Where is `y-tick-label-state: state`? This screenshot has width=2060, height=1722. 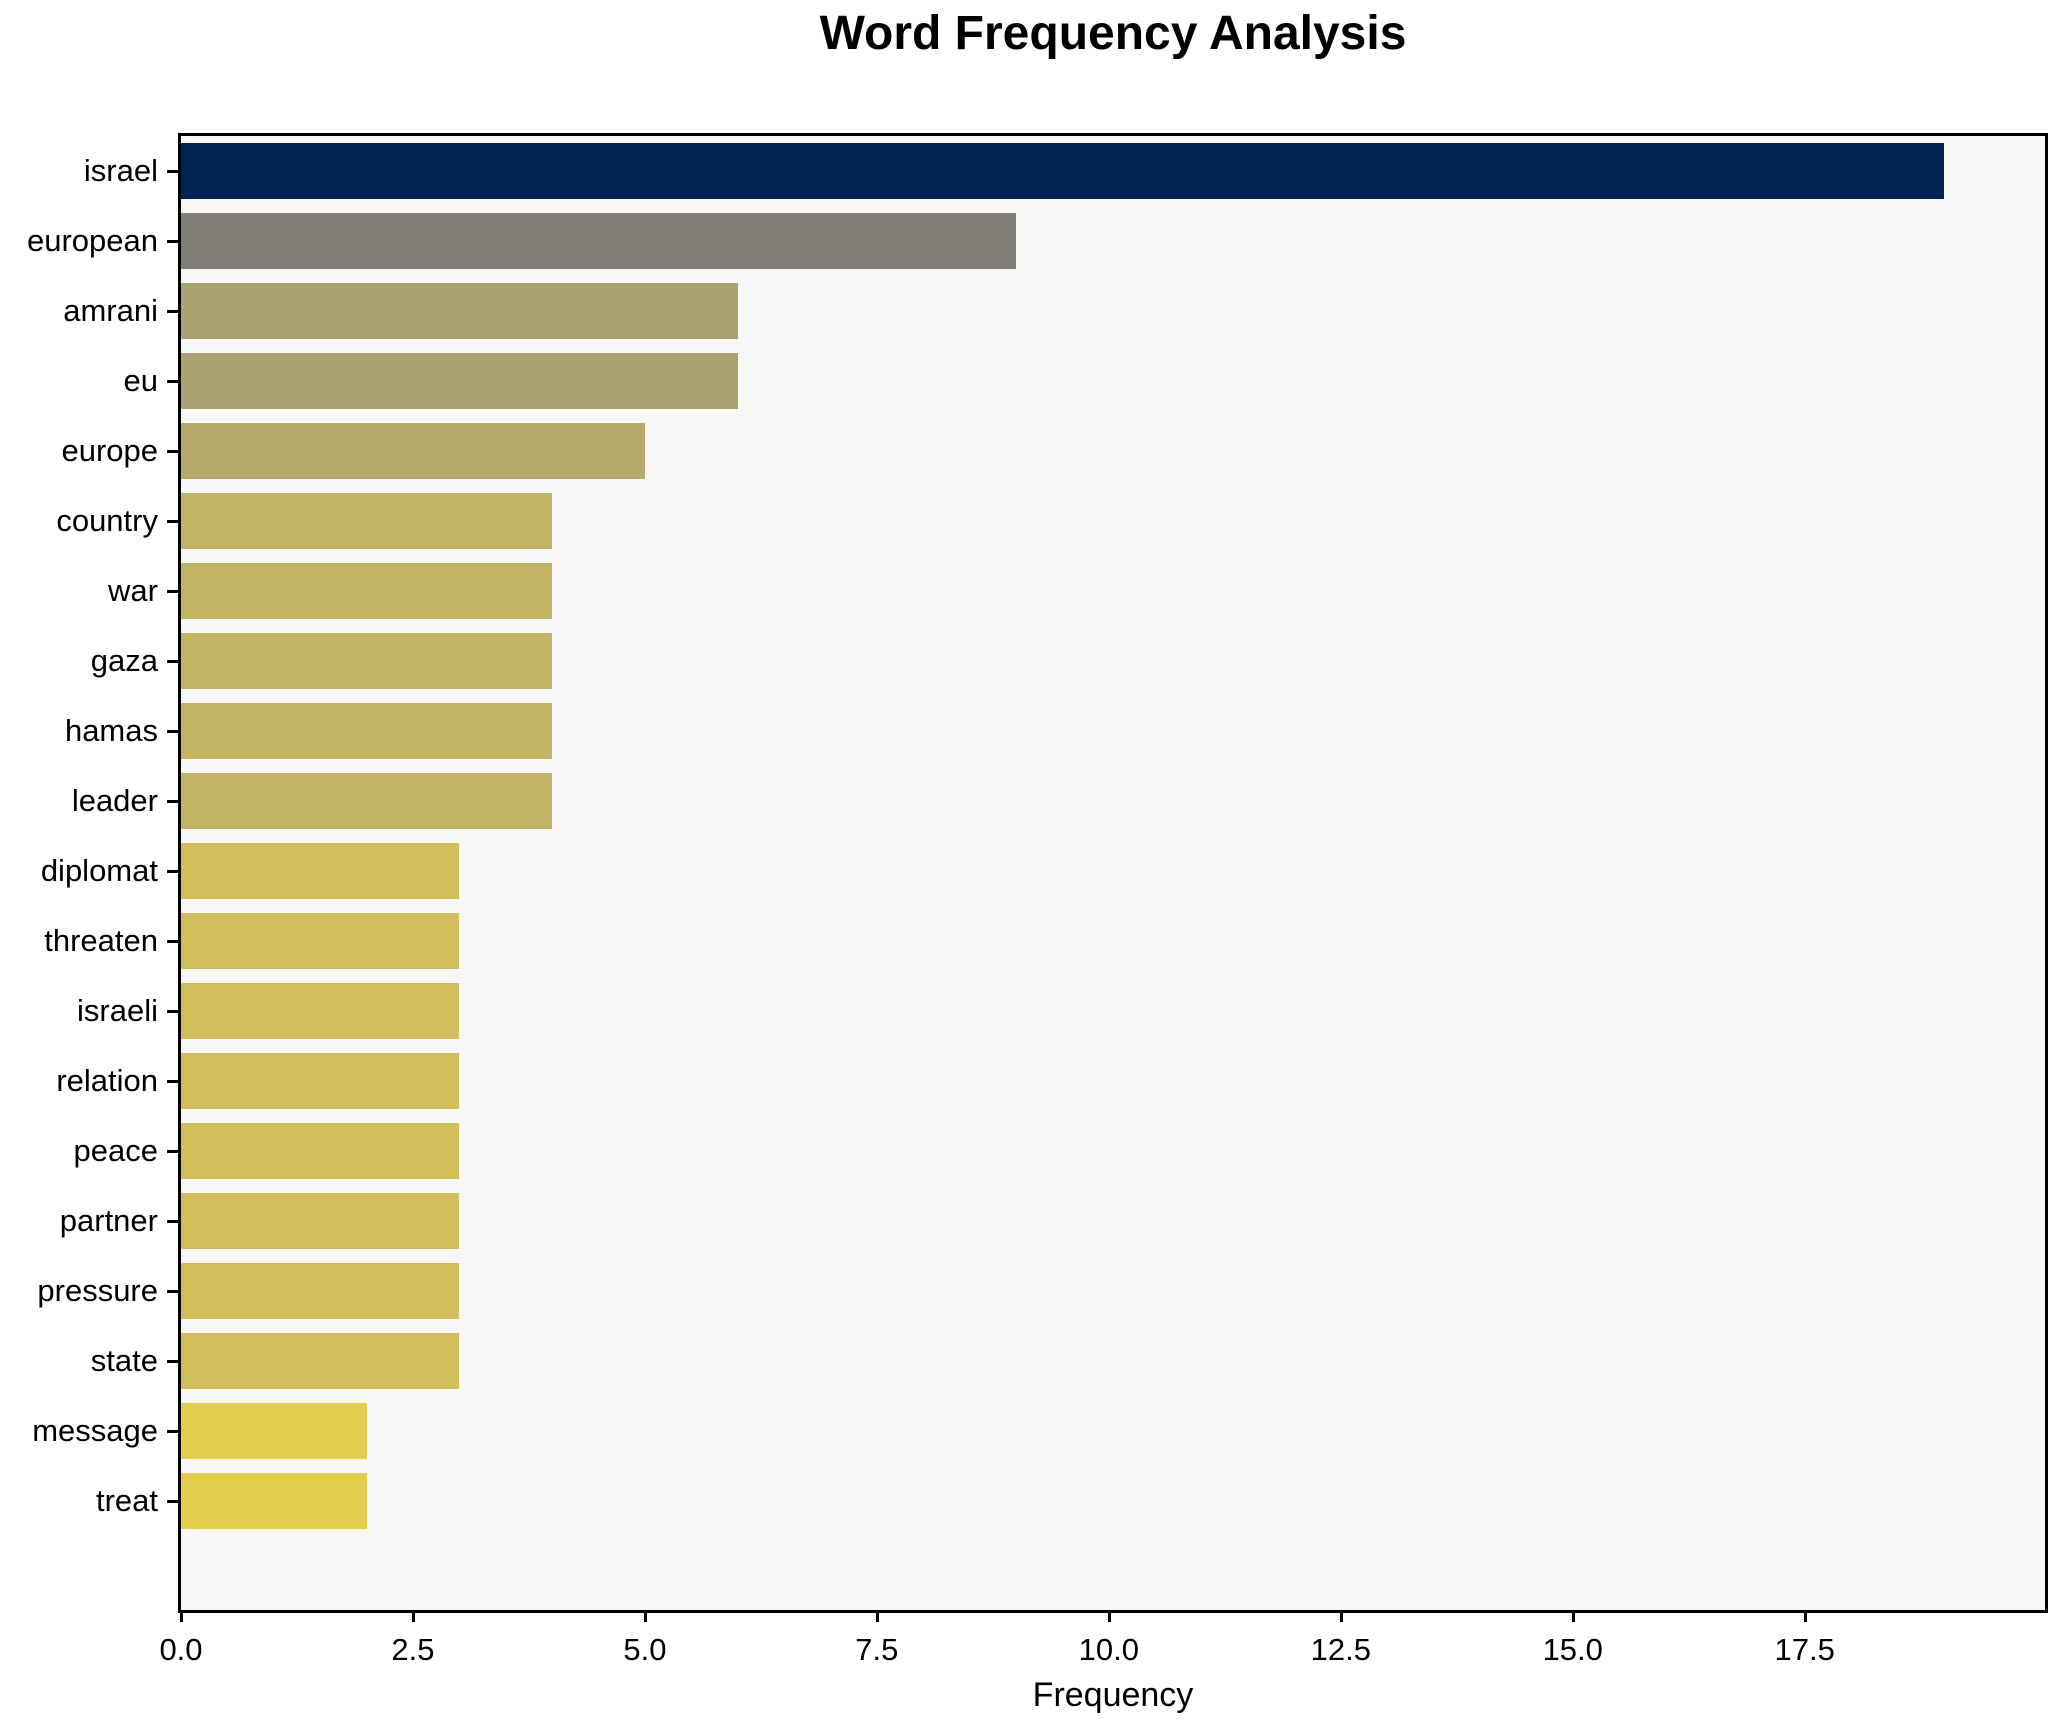 y-tick-label-state: state is located at coordinates (124, 1360).